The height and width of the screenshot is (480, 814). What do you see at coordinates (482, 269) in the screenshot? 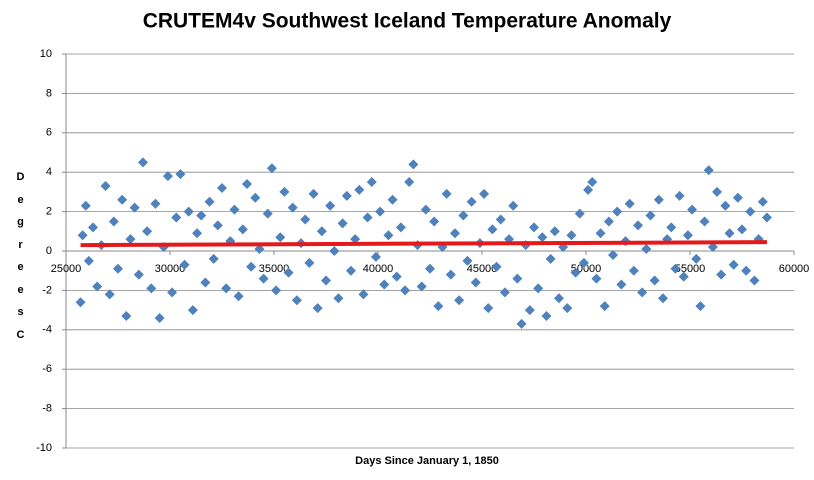
I see `x-tick-label: 45000` at bounding box center [482, 269].